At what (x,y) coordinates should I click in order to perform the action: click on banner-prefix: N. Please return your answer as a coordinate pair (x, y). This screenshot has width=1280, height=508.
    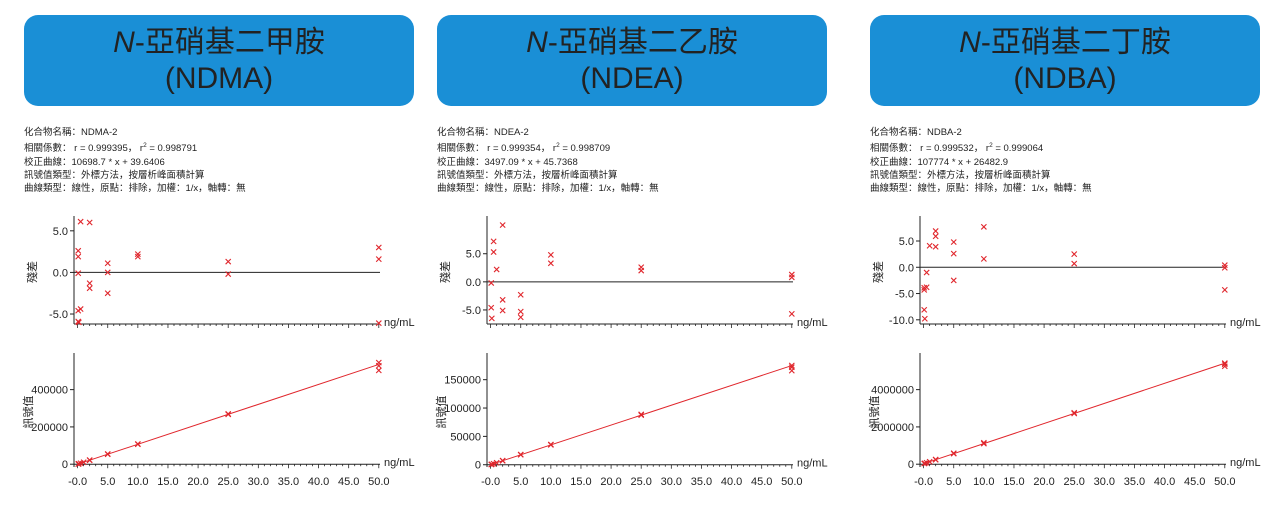
    Looking at the image, I should click on (970, 42).